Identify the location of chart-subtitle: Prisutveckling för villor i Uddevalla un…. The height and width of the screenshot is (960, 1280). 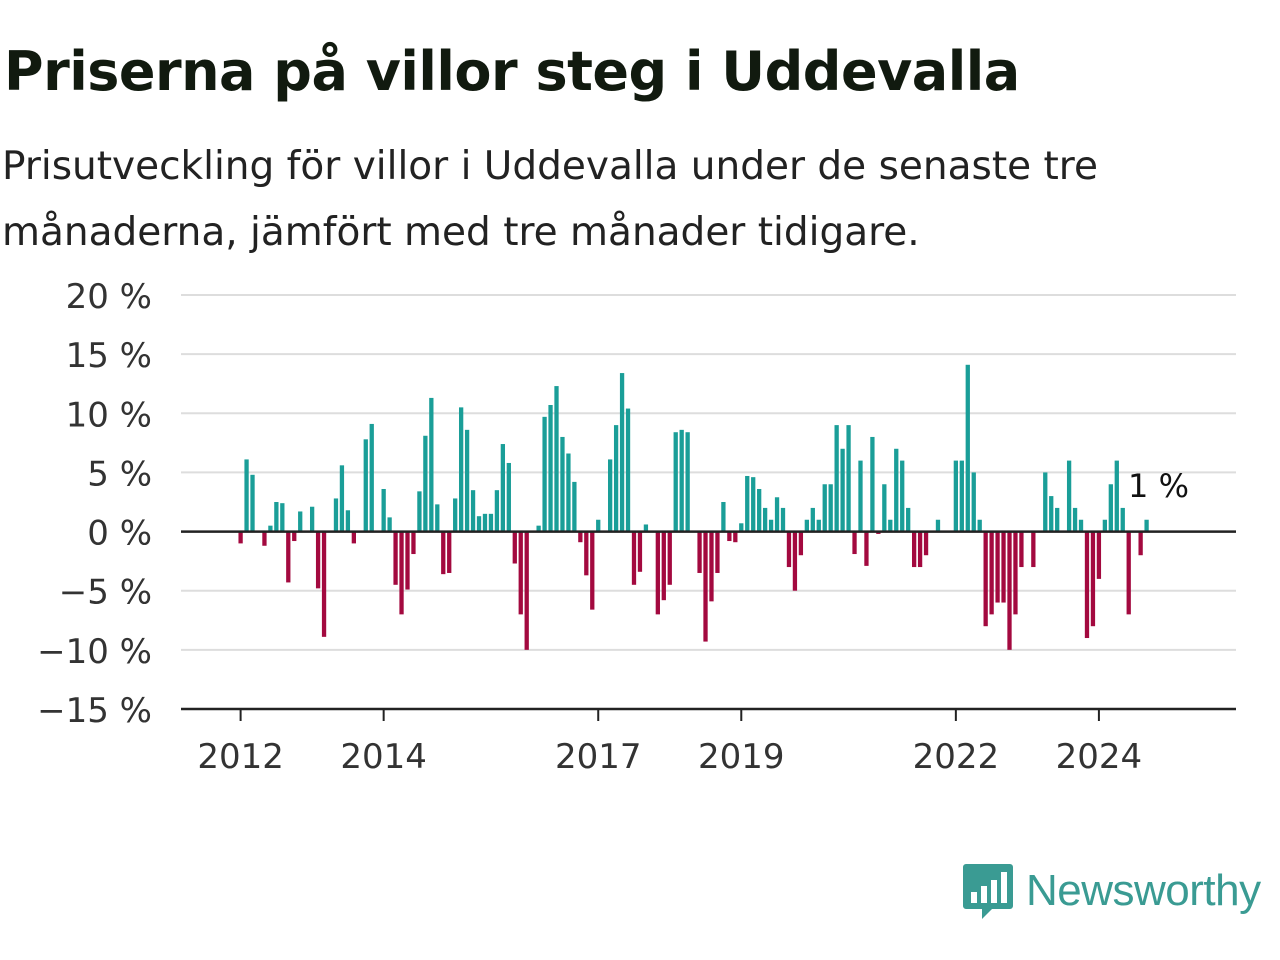
(550, 199).